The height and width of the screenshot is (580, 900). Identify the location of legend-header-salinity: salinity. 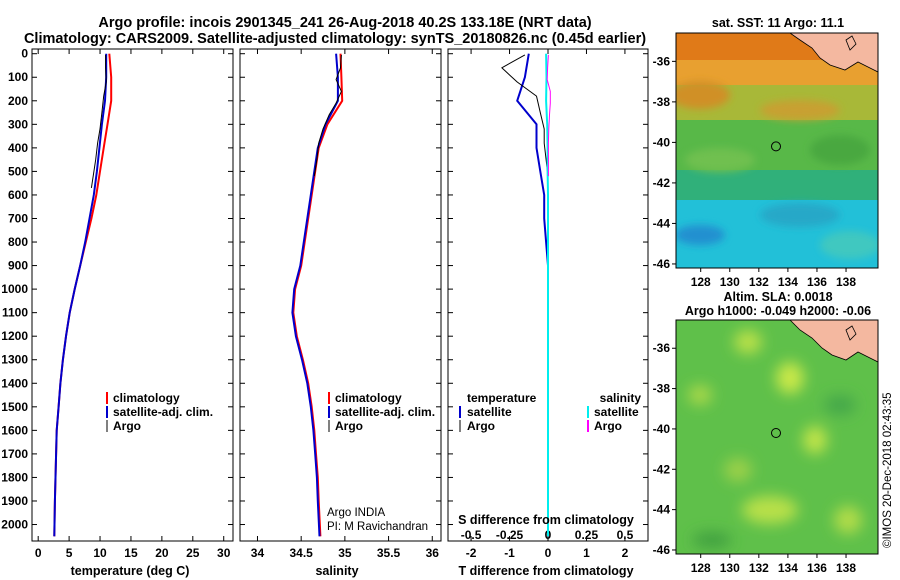
(621, 398).